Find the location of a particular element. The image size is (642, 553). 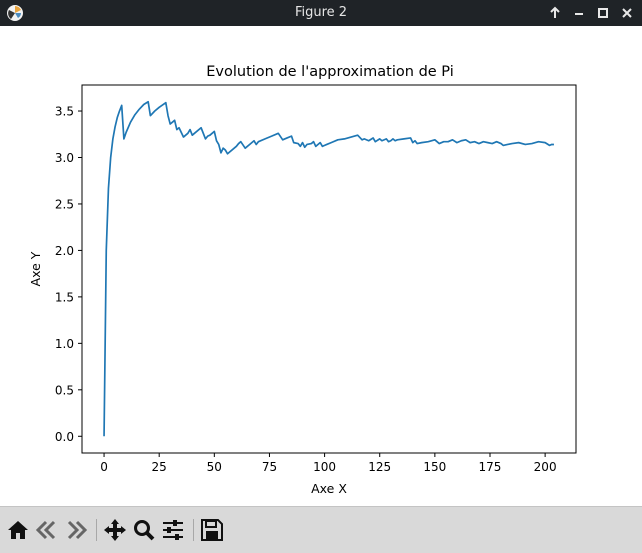

arrow-up-icon is located at coordinates (555, 13).